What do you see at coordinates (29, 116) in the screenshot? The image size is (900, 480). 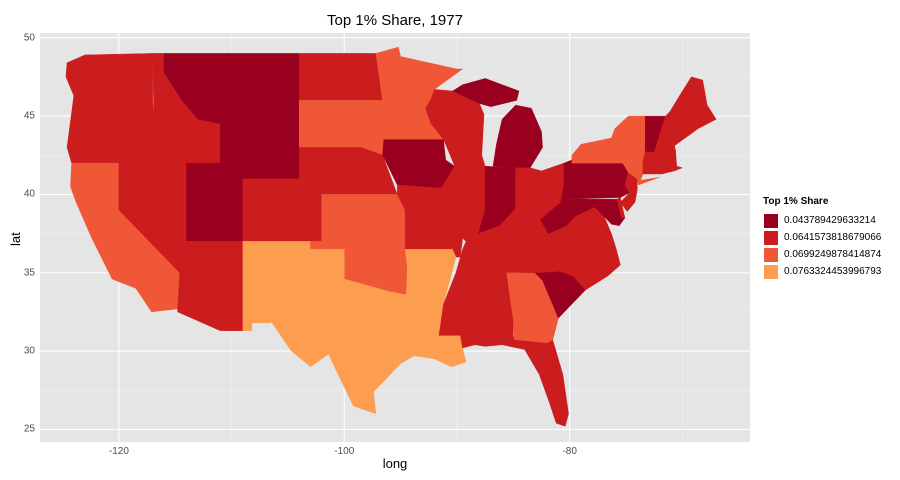 I see `y-tick-label: 45` at bounding box center [29, 116].